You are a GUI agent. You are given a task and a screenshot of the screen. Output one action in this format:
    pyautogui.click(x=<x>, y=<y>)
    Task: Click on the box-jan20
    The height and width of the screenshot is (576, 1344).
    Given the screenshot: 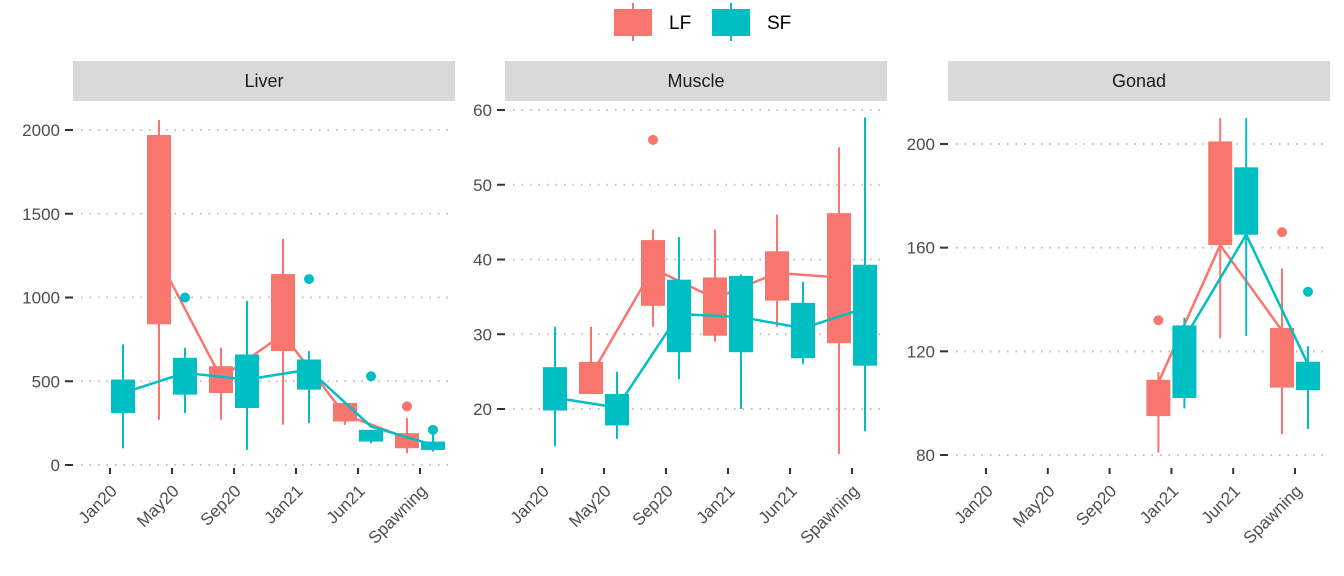 What is the action you would take?
    pyautogui.click(x=123, y=396)
    